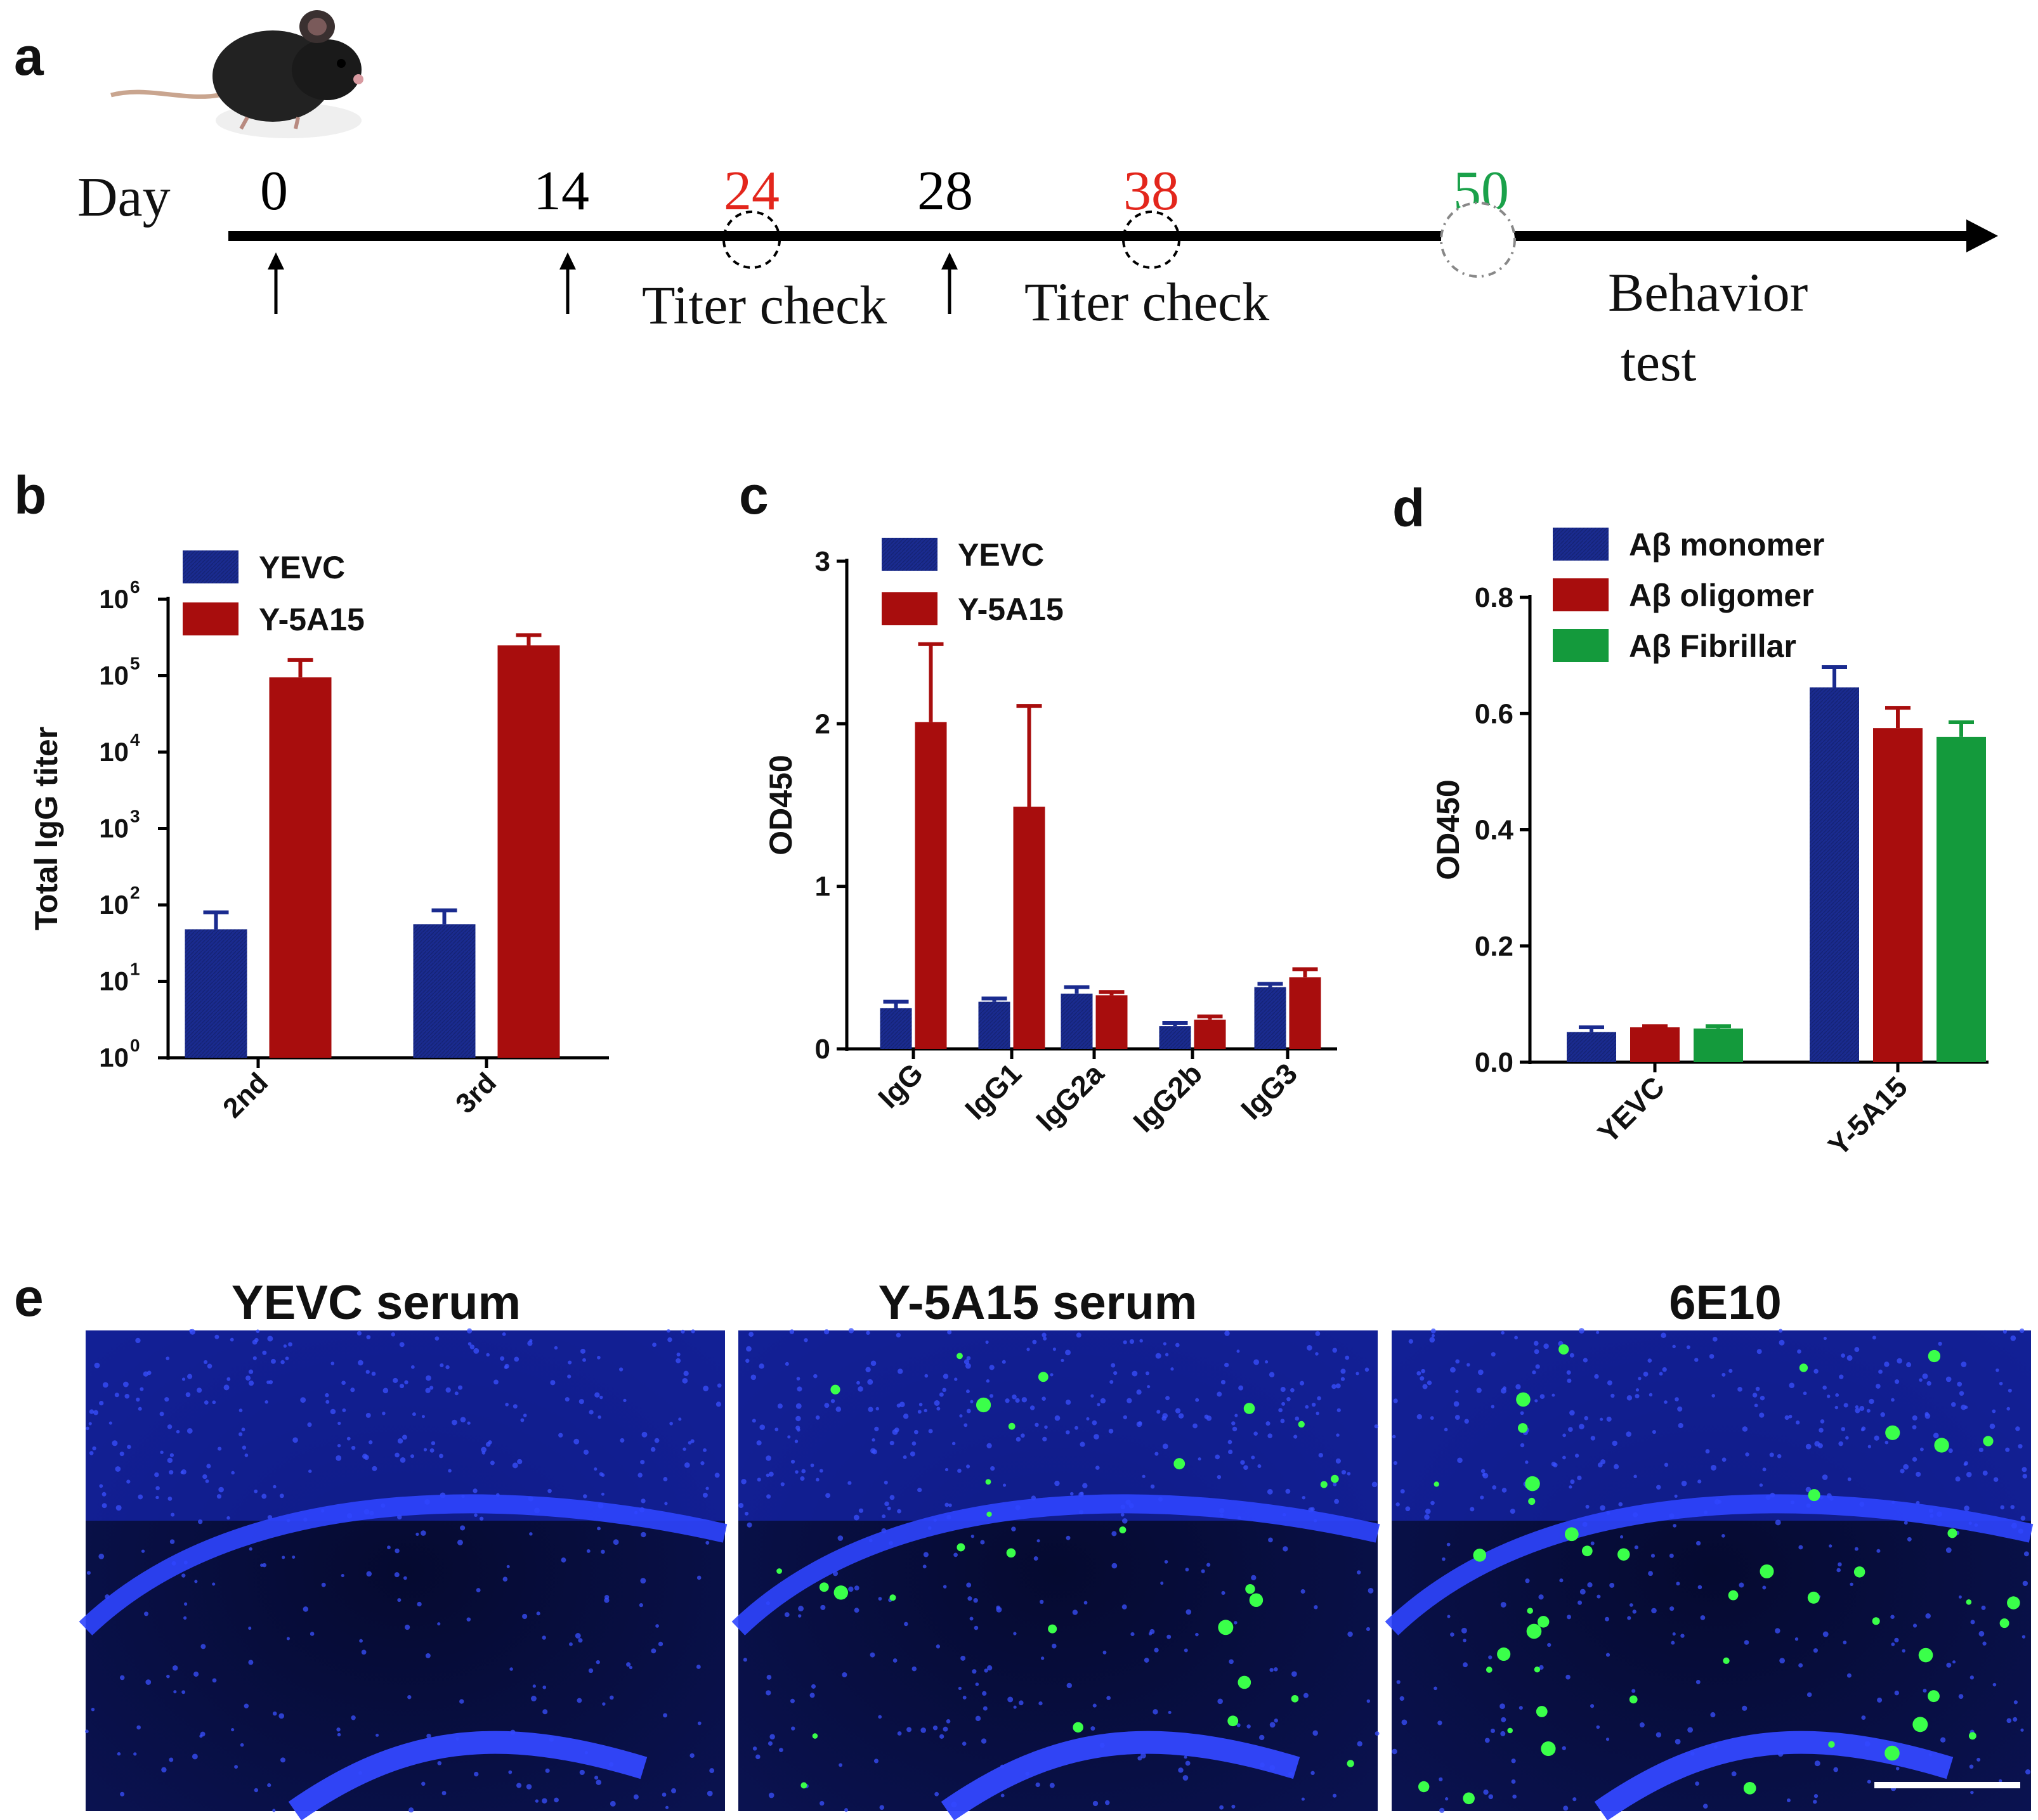 The image size is (2038, 1820). I want to click on titer-check-label-1: Titer check, so click(764, 305).